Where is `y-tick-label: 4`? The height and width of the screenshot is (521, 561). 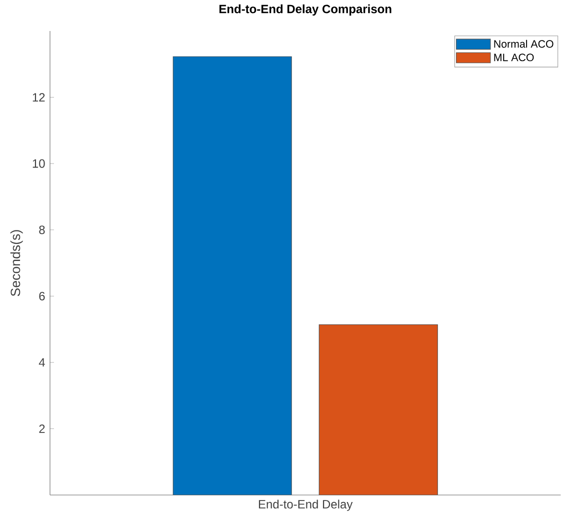 y-tick-label: 4 is located at coordinates (41, 362).